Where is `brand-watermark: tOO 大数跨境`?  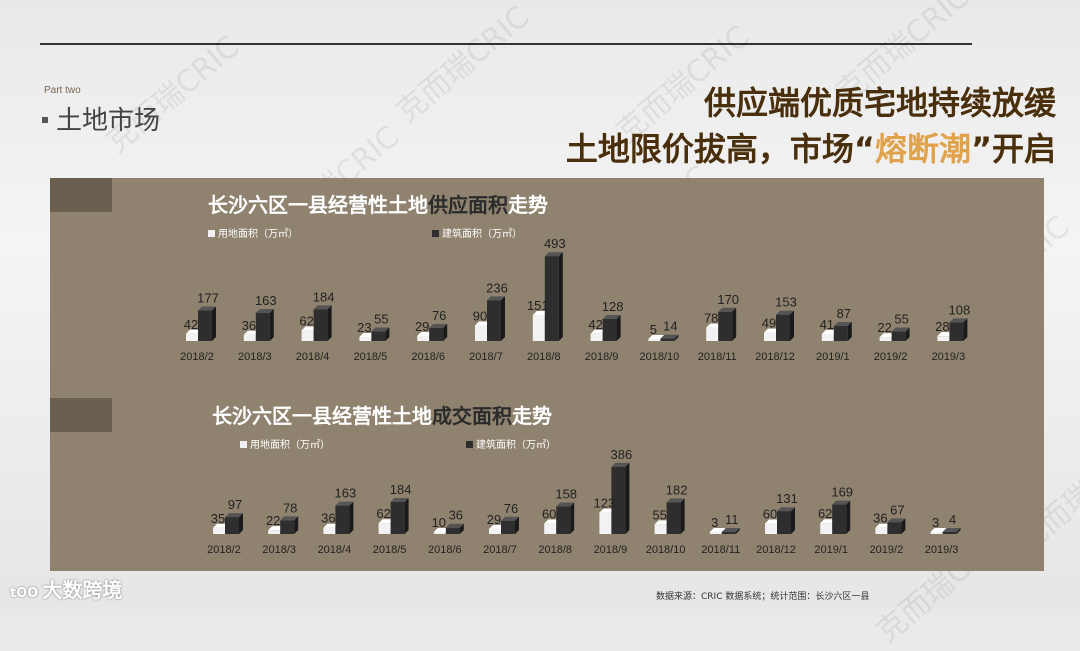
brand-watermark: tOO 大数跨境 is located at coordinates (66, 588).